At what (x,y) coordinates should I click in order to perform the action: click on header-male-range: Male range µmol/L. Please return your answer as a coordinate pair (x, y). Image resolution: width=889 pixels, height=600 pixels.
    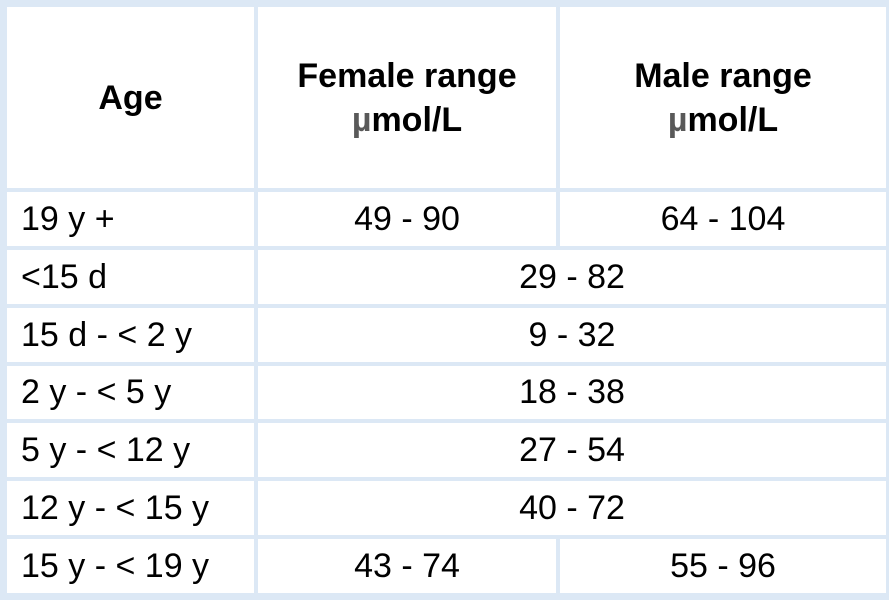
    Looking at the image, I should click on (723, 97).